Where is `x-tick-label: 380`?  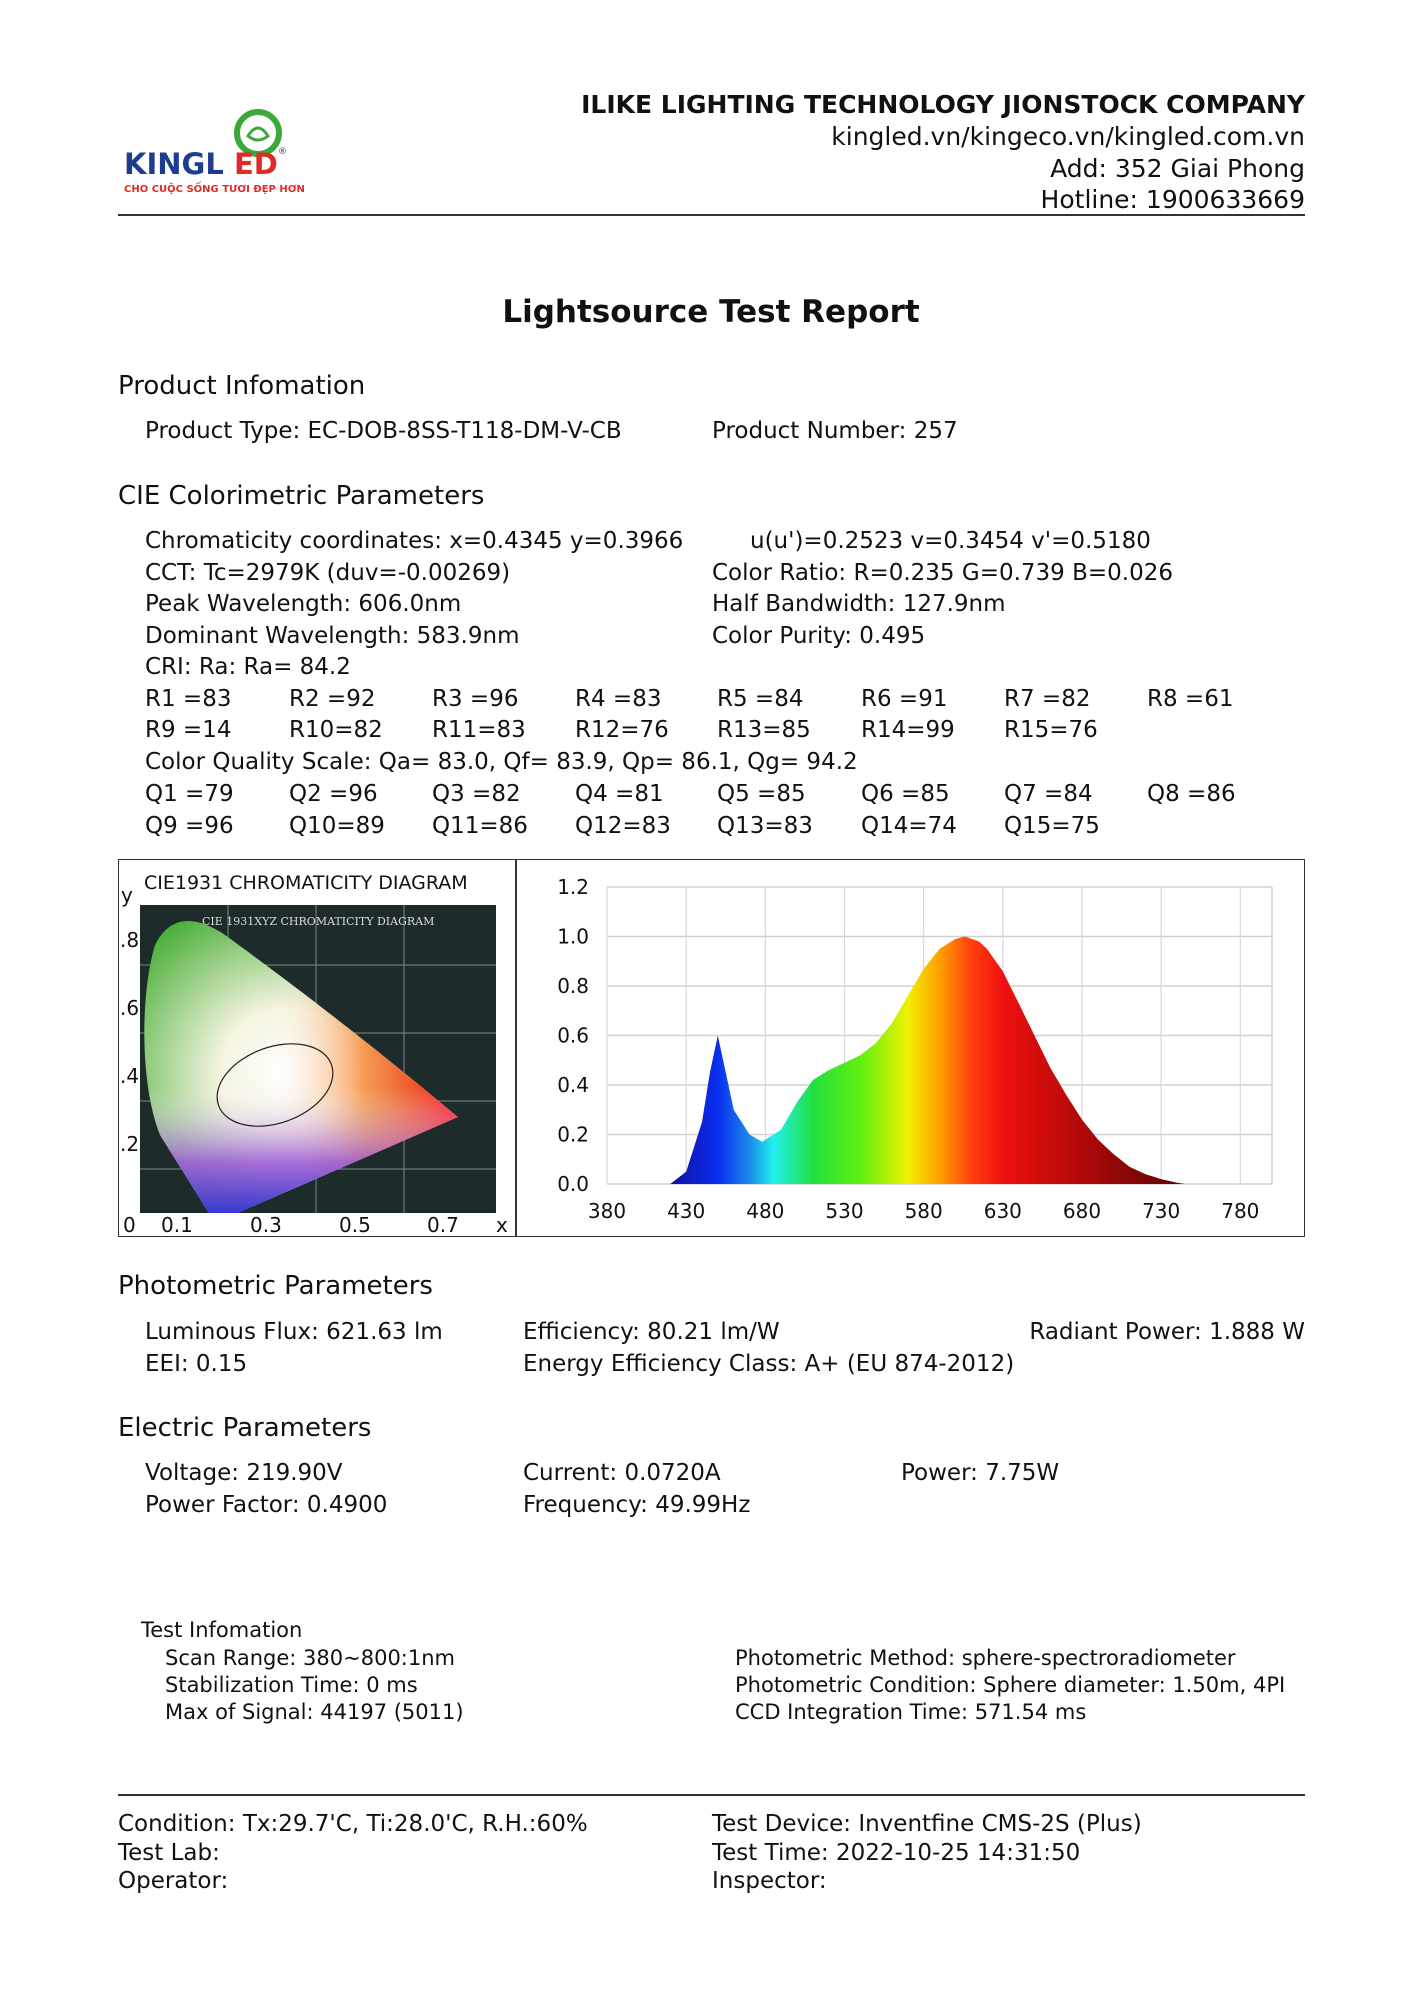 x-tick-label: 380 is located at coordinates (607, 1211).